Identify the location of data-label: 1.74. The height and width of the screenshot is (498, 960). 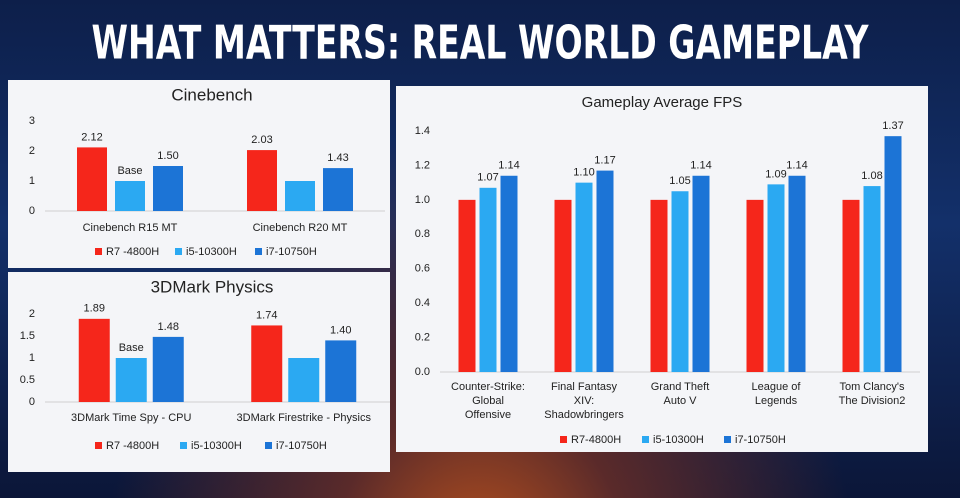
(266, 315).